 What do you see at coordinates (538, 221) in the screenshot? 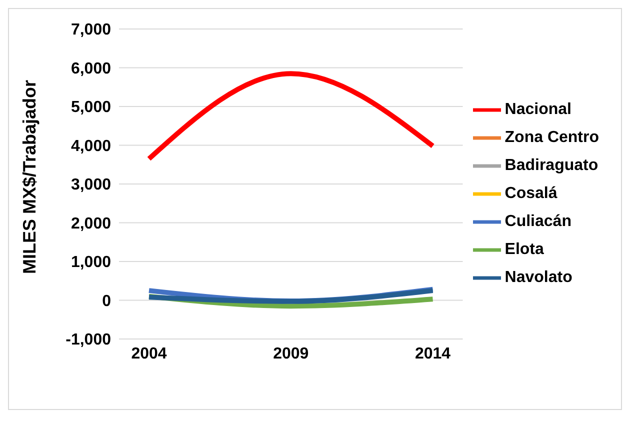
I see `legend-label: Culiacán` at bounding box center [538, 221].